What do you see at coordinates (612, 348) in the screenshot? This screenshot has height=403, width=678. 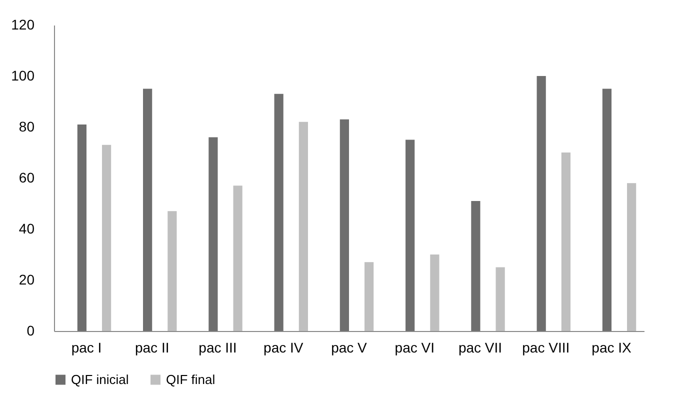 I see `x-tick-label: pac IX` at bounding box center [612, 348].